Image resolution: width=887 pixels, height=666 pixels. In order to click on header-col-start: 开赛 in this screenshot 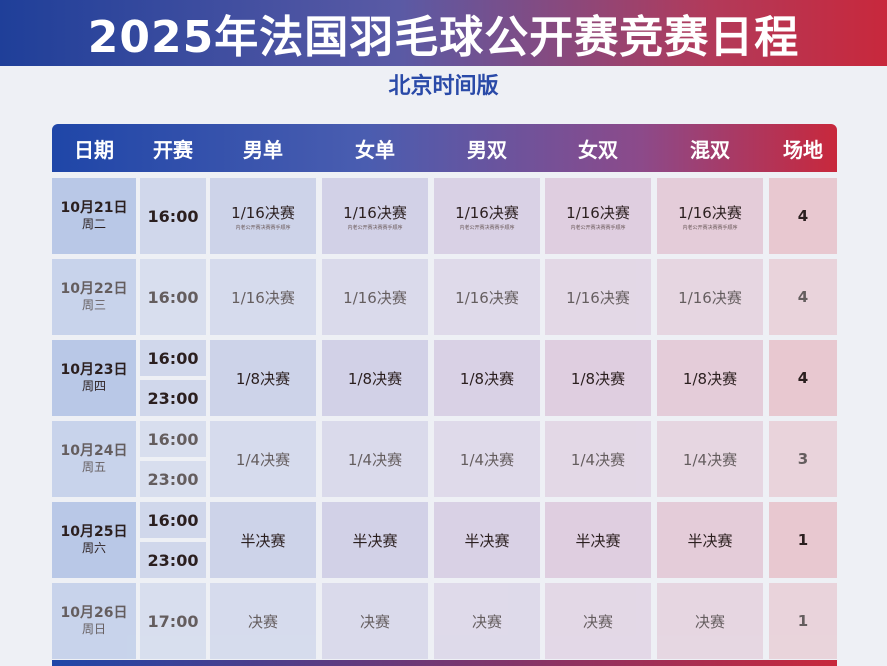, I will do `click(173, 149)`.